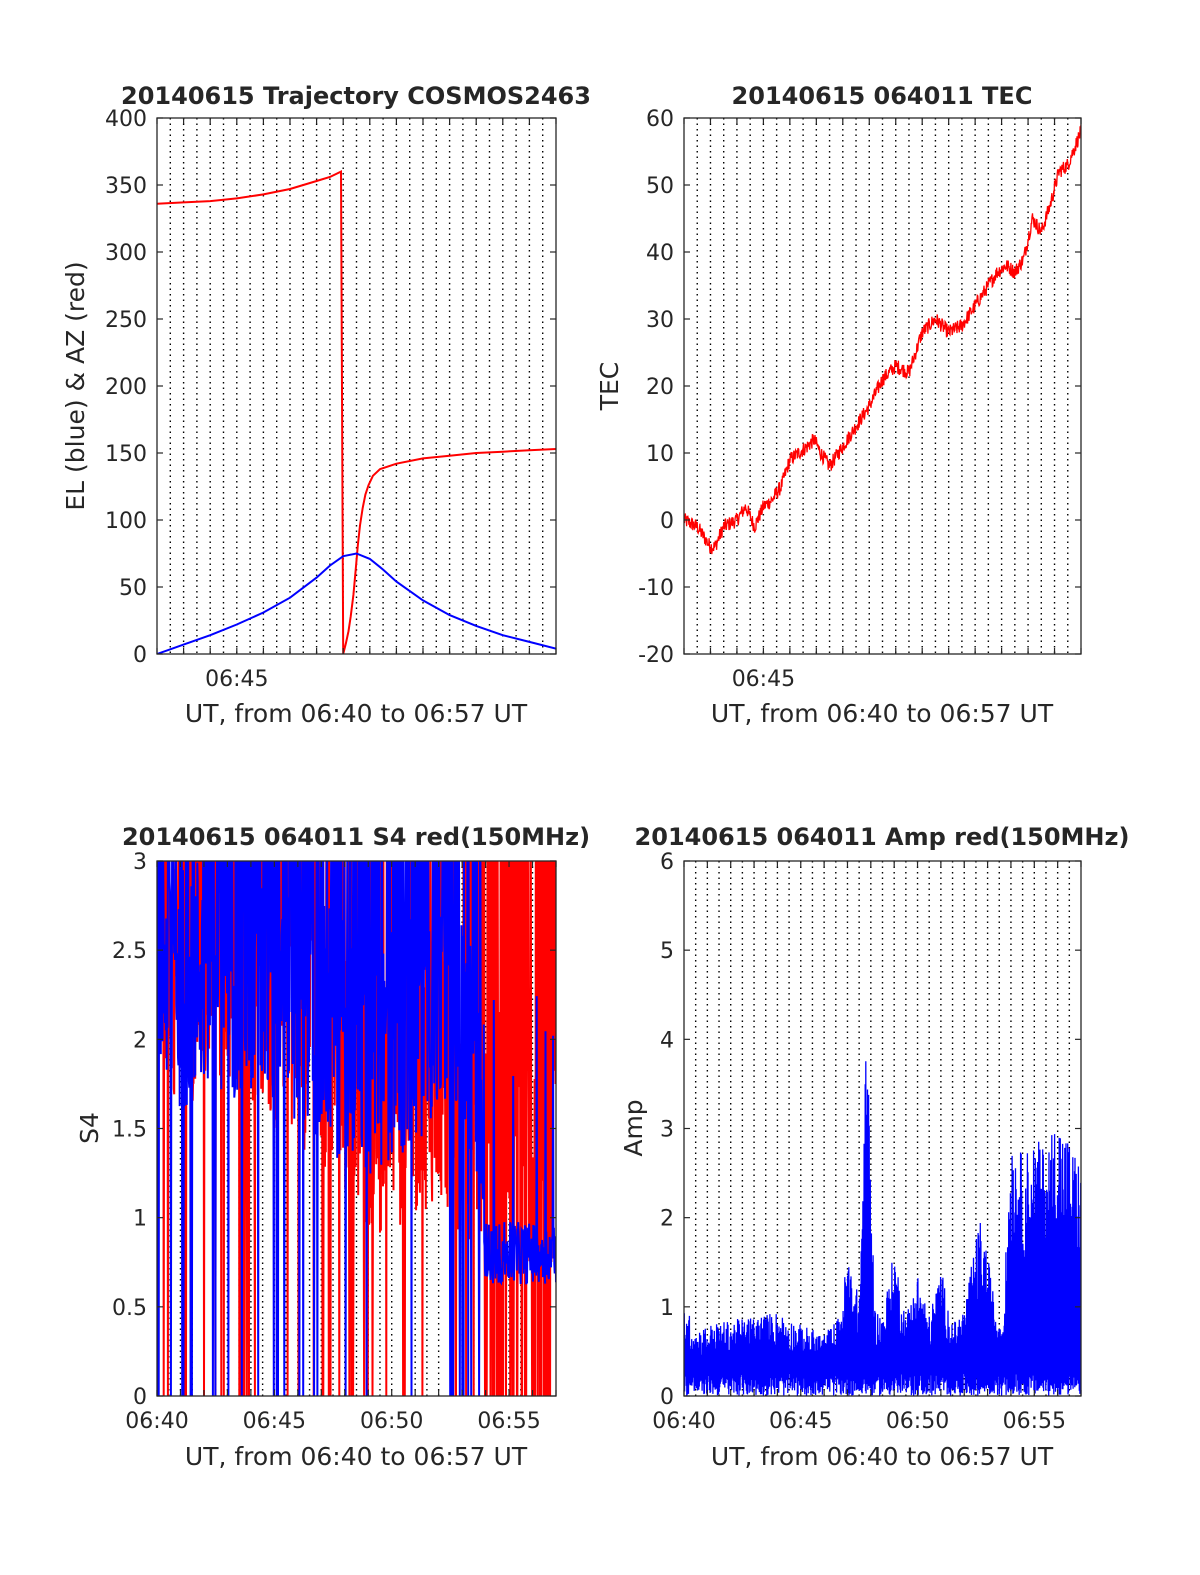 The width and height of the screenshot is (1200, 1575). I want to click on s4-title: 20140615 064011 S4 red(150MHz), so click(356, 837).